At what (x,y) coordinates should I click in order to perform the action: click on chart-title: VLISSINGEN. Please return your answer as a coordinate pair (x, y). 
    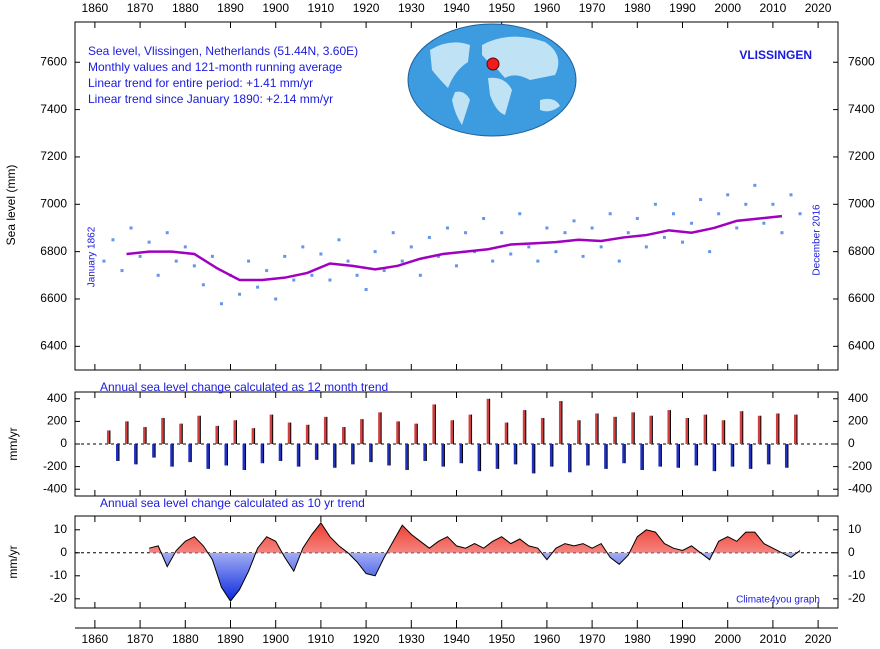
    Looking at the image, I should click on (775, 55).